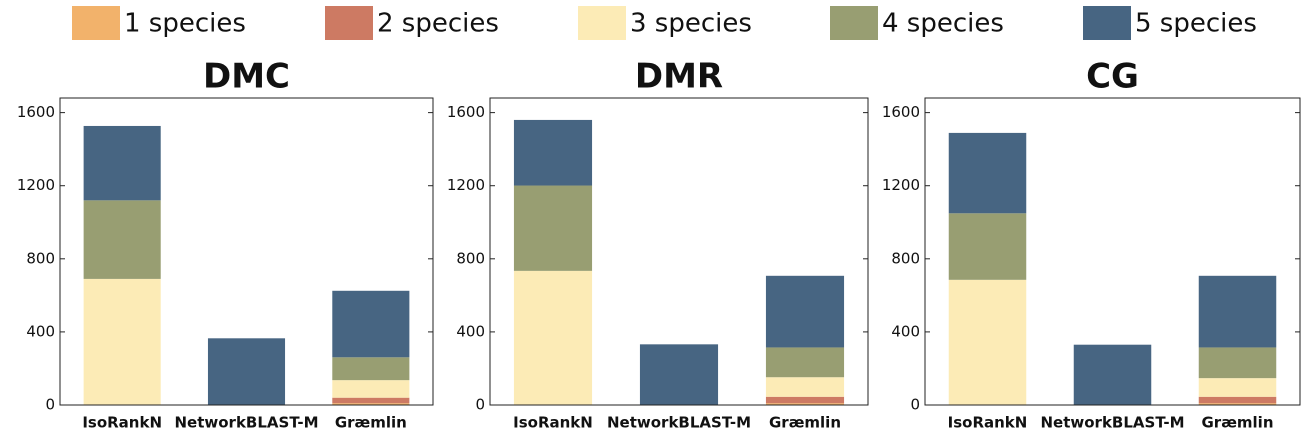 The width and height of the screenshot is (1305, 440). What do you see at coordinates (246, 77) in the screenshot?
I see `chart-title: DMC` at bounding box center [246, 77].